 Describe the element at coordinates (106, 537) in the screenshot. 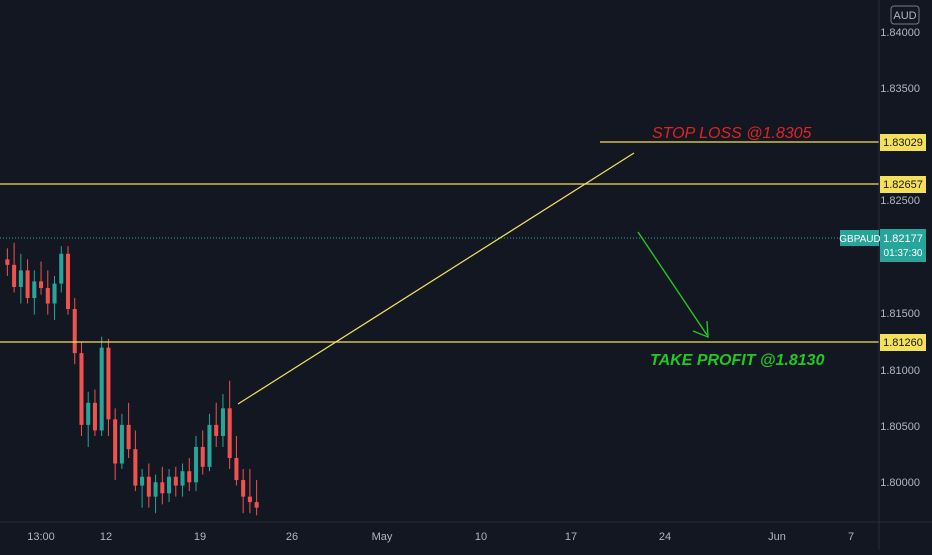

I see `x-tick-label: 12` at that location.